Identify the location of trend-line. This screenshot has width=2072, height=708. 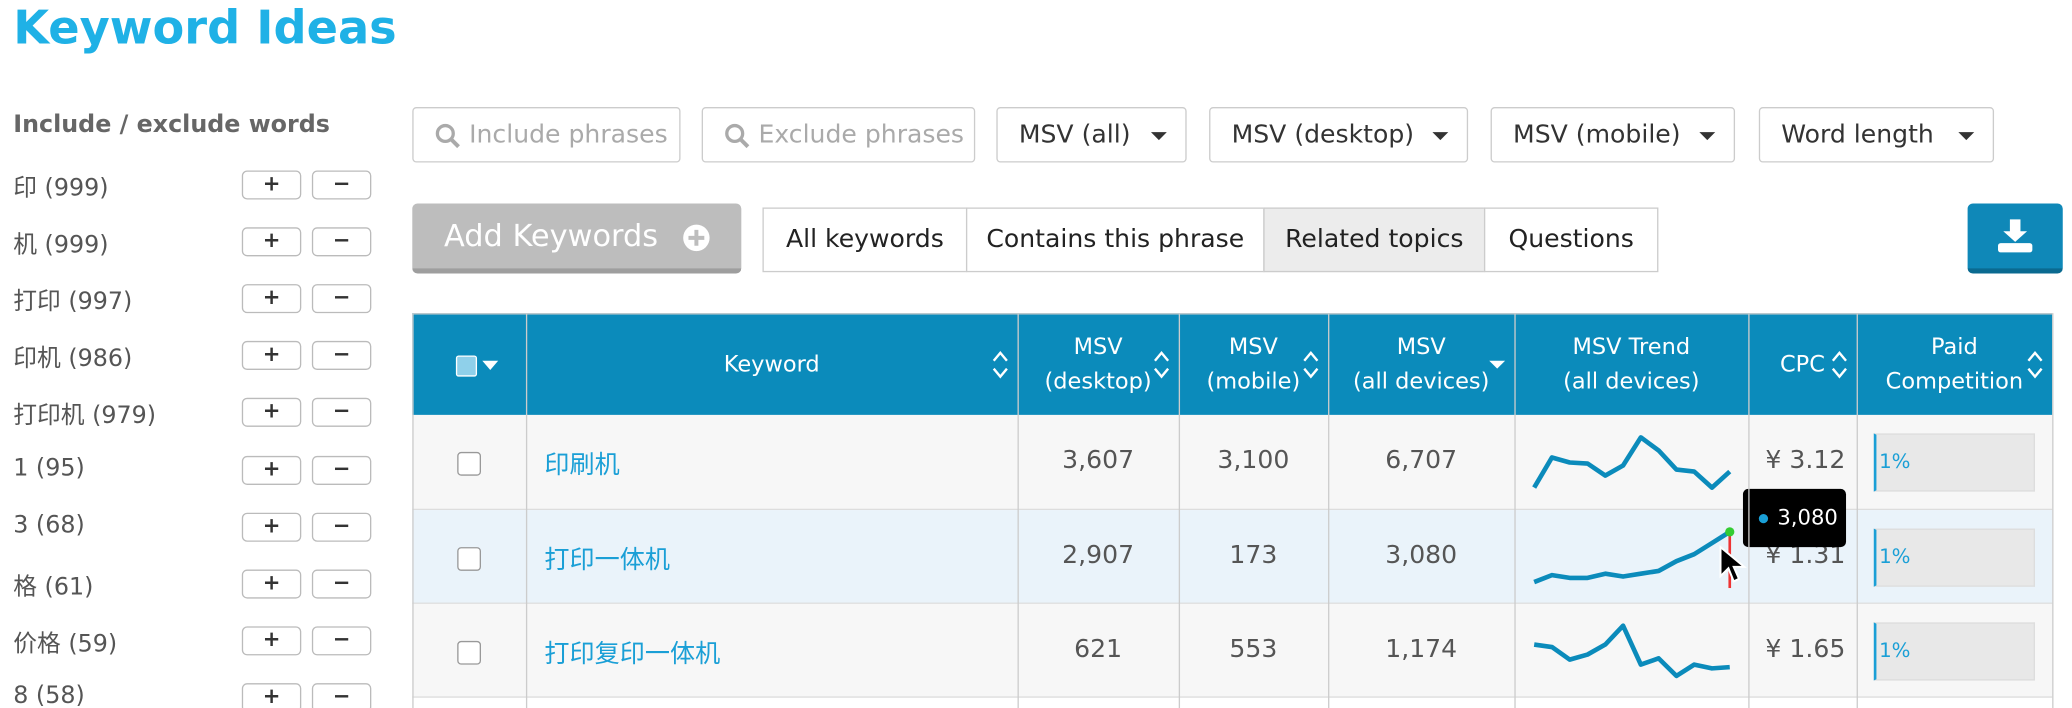
(1632, 462).